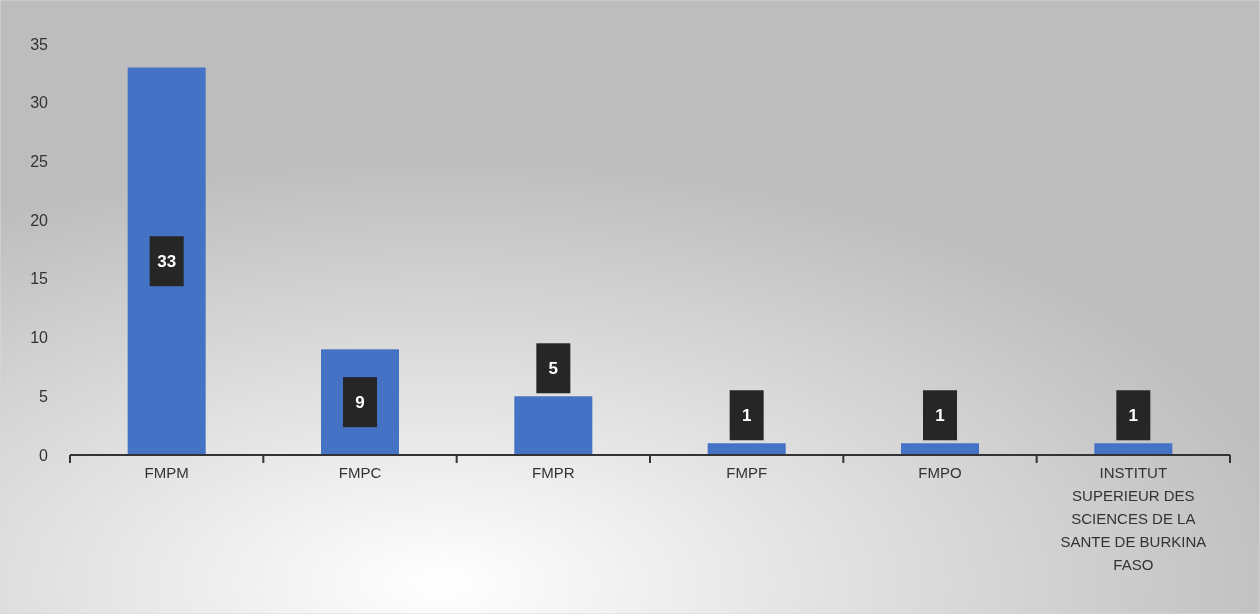 The width and height of the screenshot is (1260, 614). What do you see at coordinates (166, 472) in the screenshot?
I see `x-tick-label: FMPM` at bounding box center [166, 472].